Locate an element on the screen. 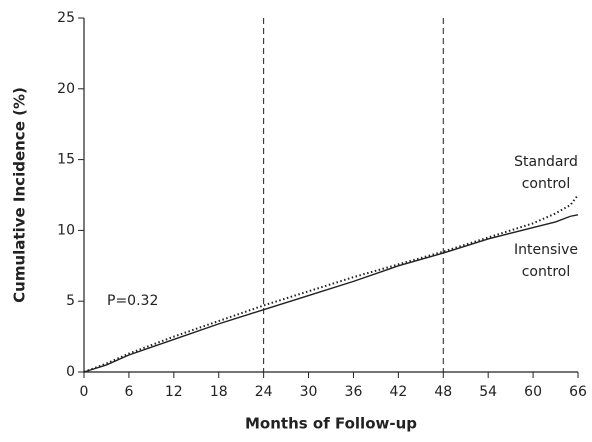  series-label: Standard control is located at coordinates (546, 173).